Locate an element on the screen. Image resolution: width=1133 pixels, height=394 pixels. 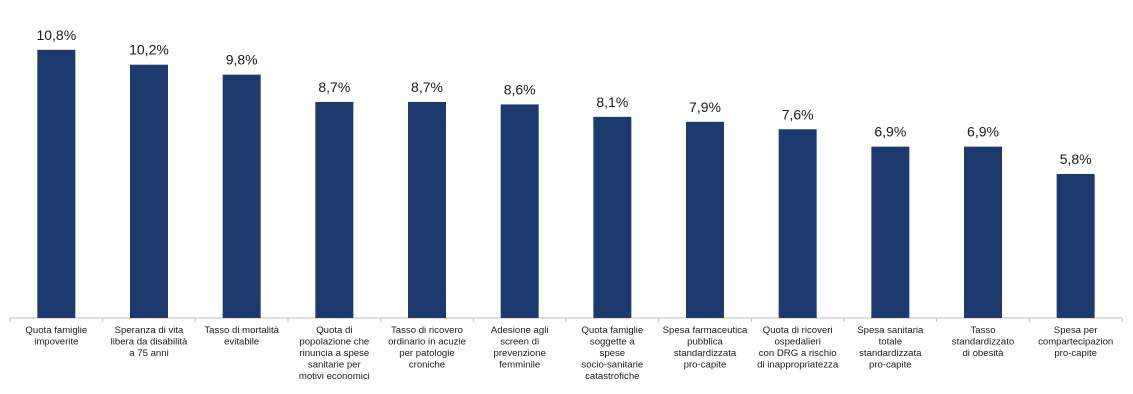
value-label-11: 6,9% is located at coordinates (983, 132).